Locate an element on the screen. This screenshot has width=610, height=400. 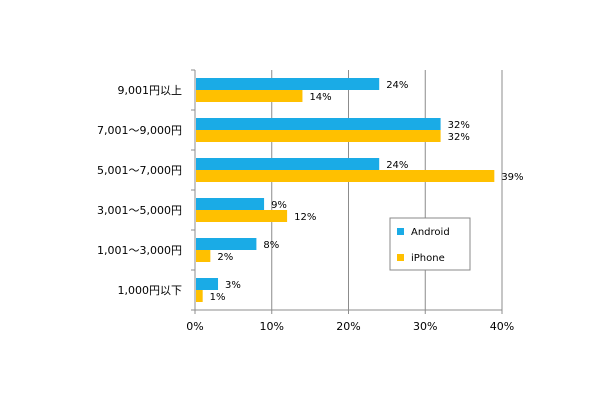
data-label-android: 32% is located at coordinates (459, 125).